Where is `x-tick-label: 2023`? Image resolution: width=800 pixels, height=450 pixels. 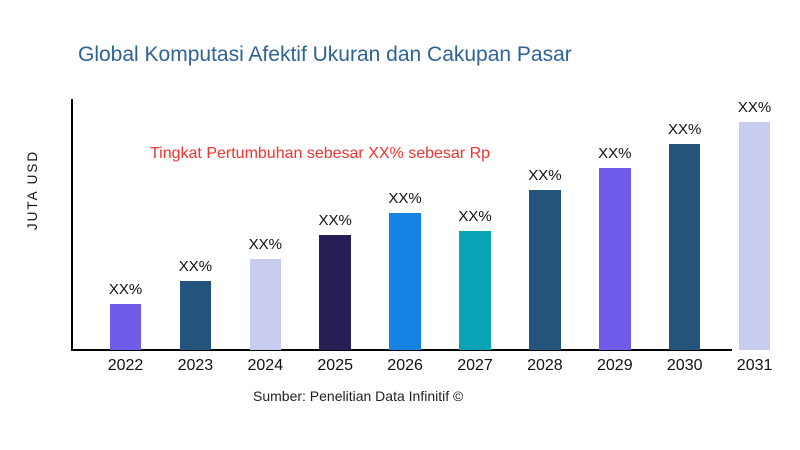
x-tick-label: 2023 is located at coordinates (195, 365).